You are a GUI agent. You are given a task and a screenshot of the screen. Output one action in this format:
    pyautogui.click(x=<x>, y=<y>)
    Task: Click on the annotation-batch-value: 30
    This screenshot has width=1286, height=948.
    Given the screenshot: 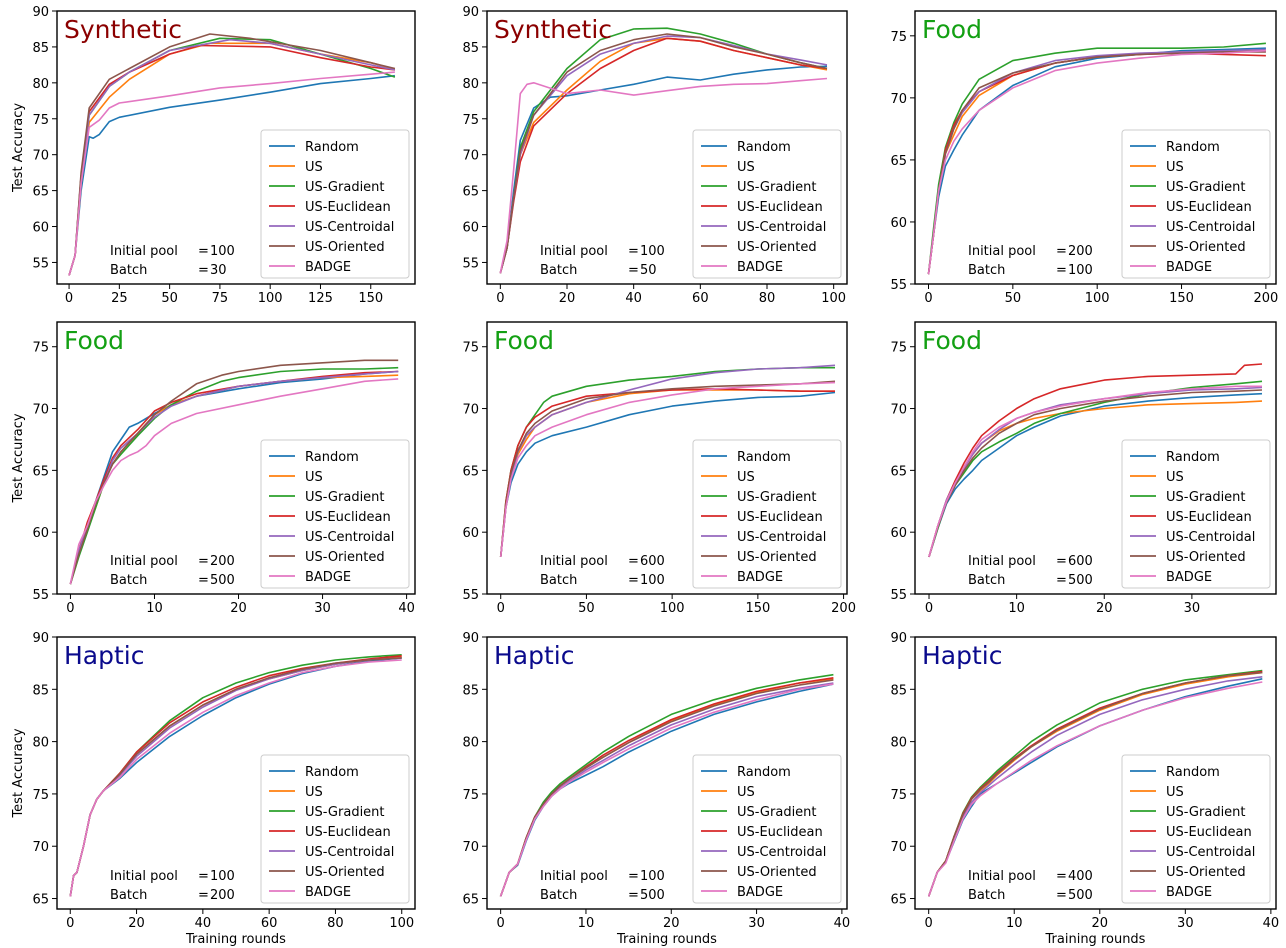 What is the action you would take?
    pyautogui.click(x=218, y=270)
    